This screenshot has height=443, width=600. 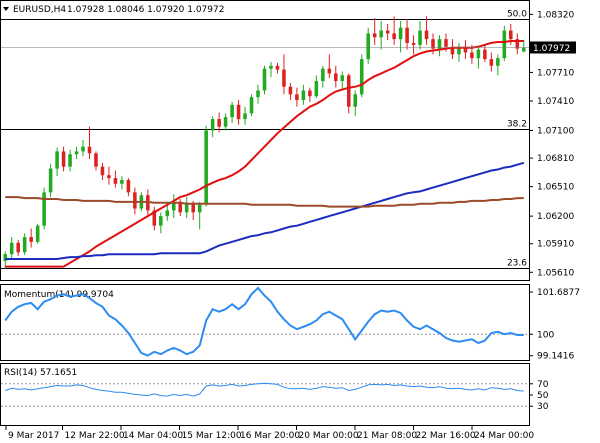 What do you see at coordinates (270, 436) in the screenshot?
I see `time-tick-label: 16 Mar 20:00` at bounding box center [270, 436].